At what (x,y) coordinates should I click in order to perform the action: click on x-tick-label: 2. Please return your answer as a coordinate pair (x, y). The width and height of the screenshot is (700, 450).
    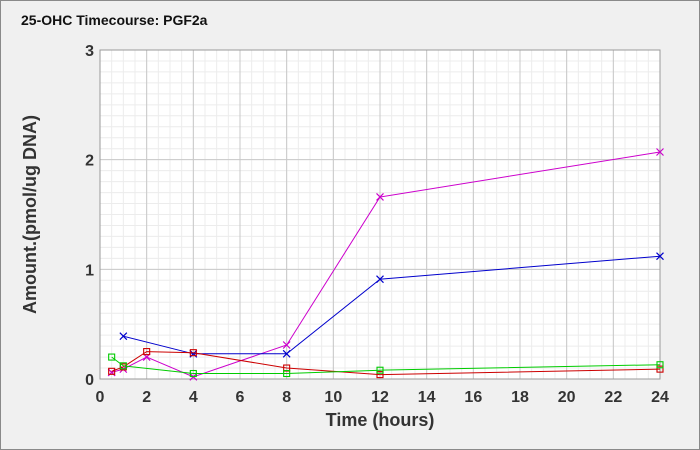
    Looking at the image, I should click on (146, 397).